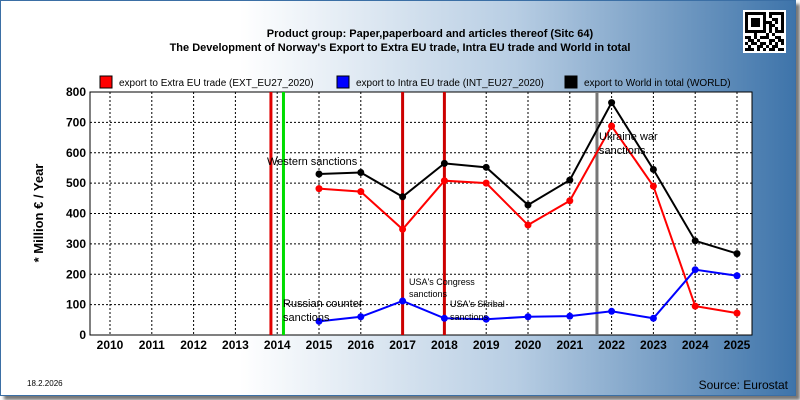 This screenshot has height=400, width=800. I want to click on annotation-ukraine-war-1: Ukraine war, so click(628, 137).